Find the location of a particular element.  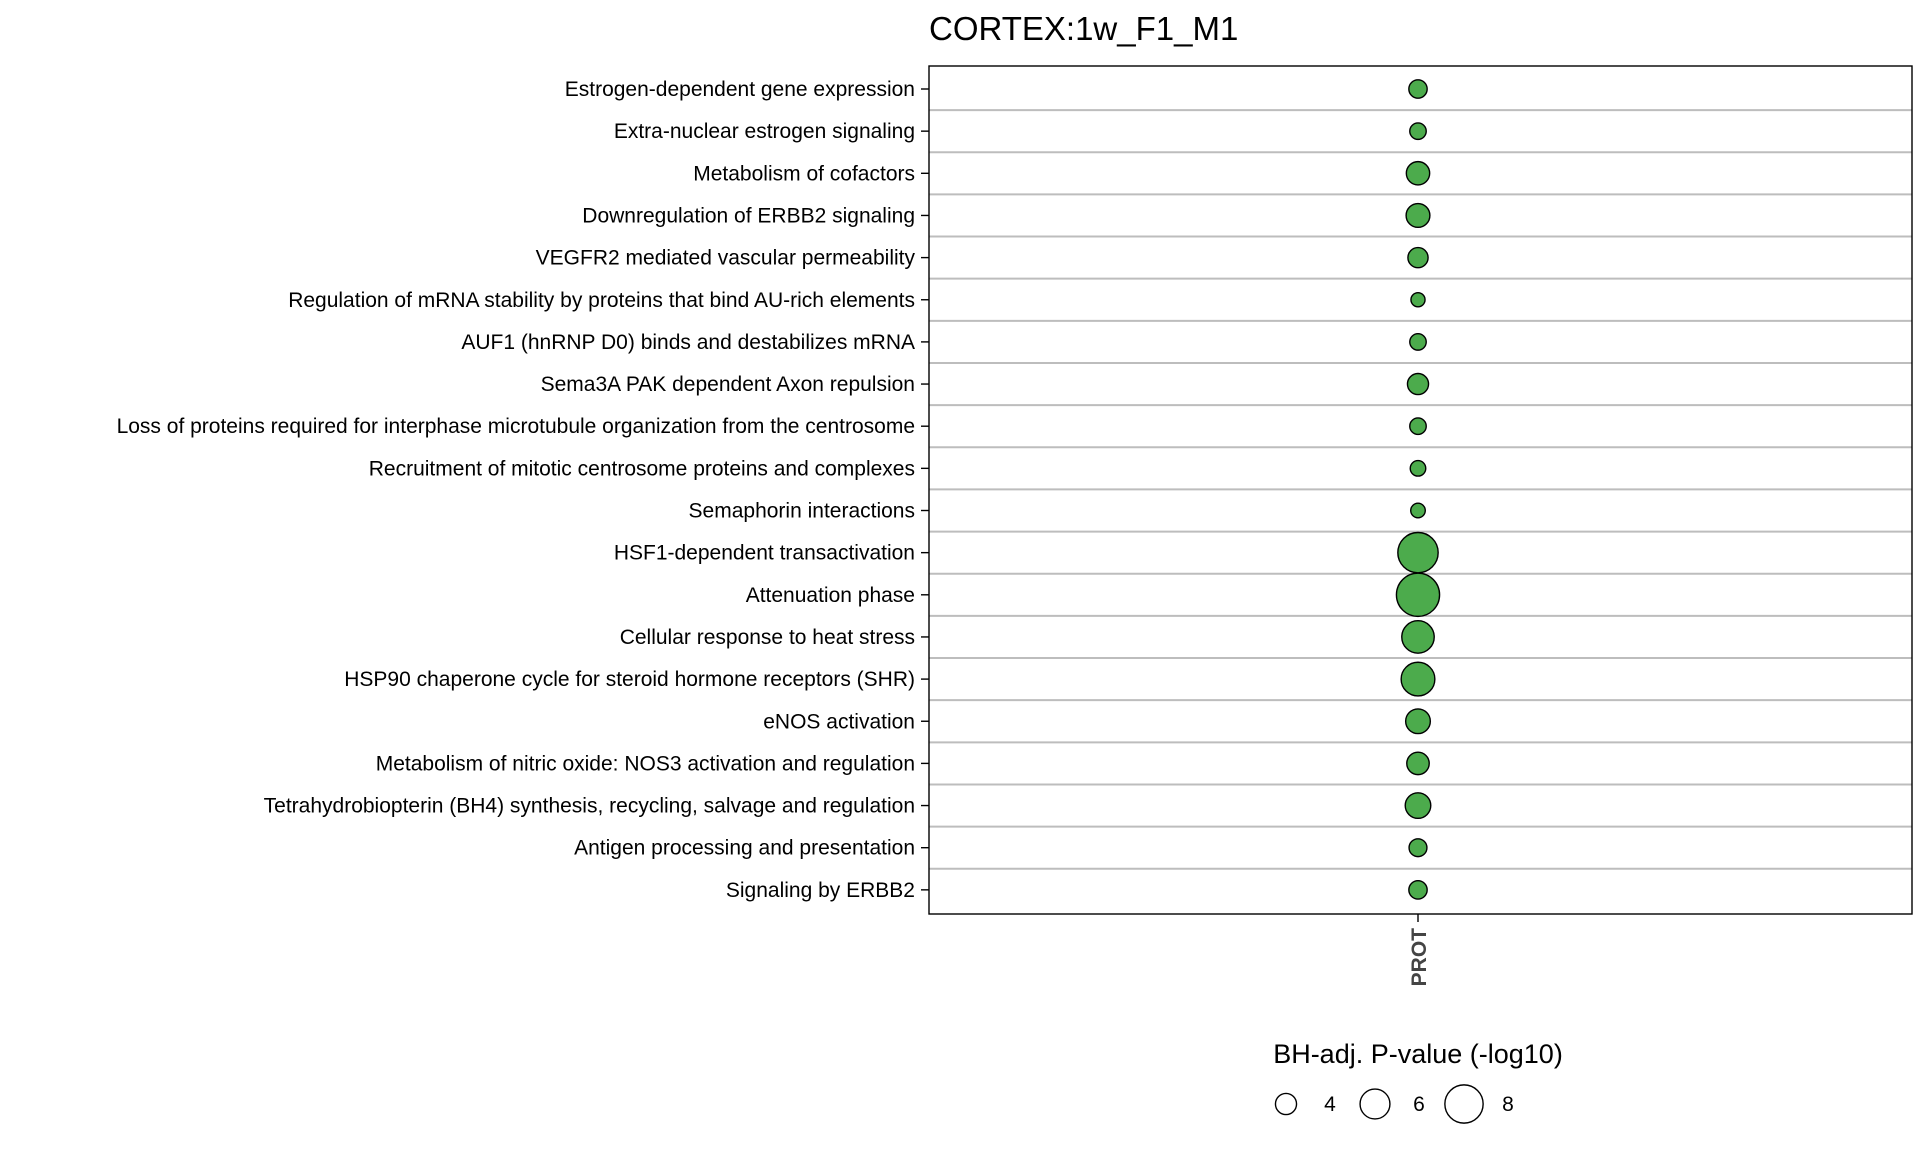

legend-key-label: 6 is located at coordinates (1419, 1104).